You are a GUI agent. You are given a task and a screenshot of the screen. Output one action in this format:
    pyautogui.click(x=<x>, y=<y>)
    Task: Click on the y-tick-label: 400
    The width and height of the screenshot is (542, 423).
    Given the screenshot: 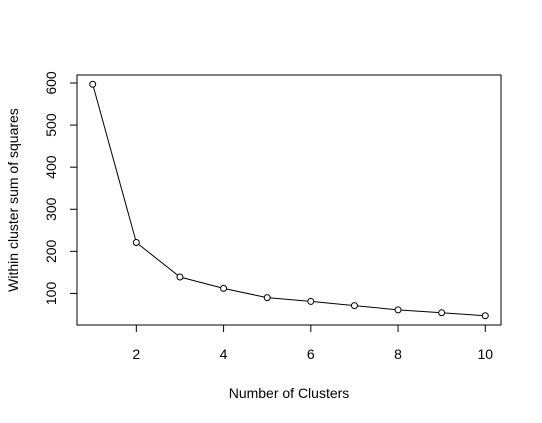 What is the action you would take?
    pyautogui.click(x=51, y=167)
    